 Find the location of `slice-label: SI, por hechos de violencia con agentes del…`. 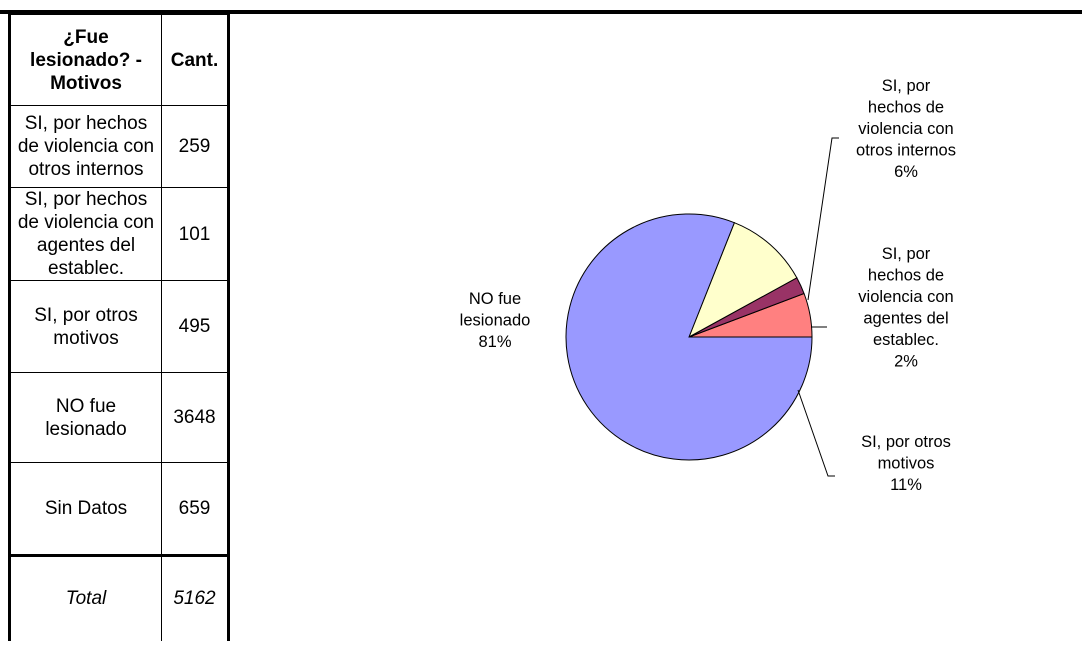

slice-label: SI, por hechos de violencia con agentes del… is located at coordinates (905, 308).